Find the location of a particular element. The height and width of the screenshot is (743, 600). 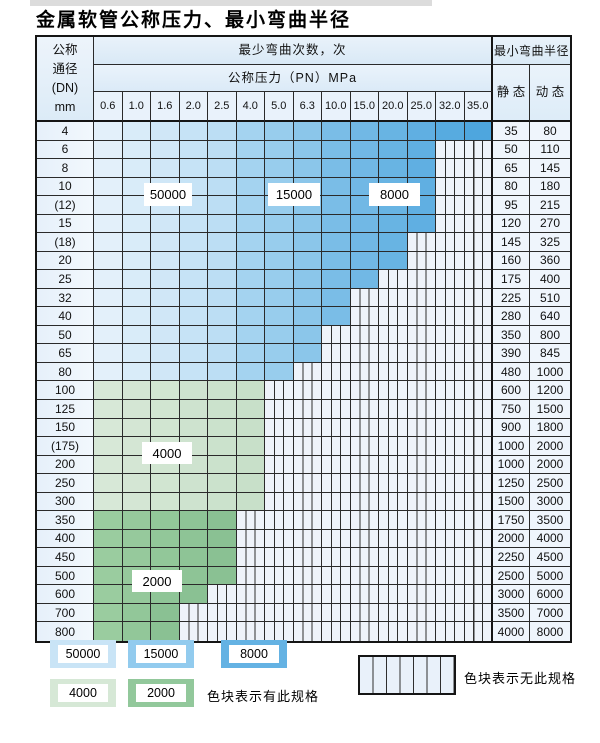

legend-swatch: 50000 is located at coordinates (83, 654).